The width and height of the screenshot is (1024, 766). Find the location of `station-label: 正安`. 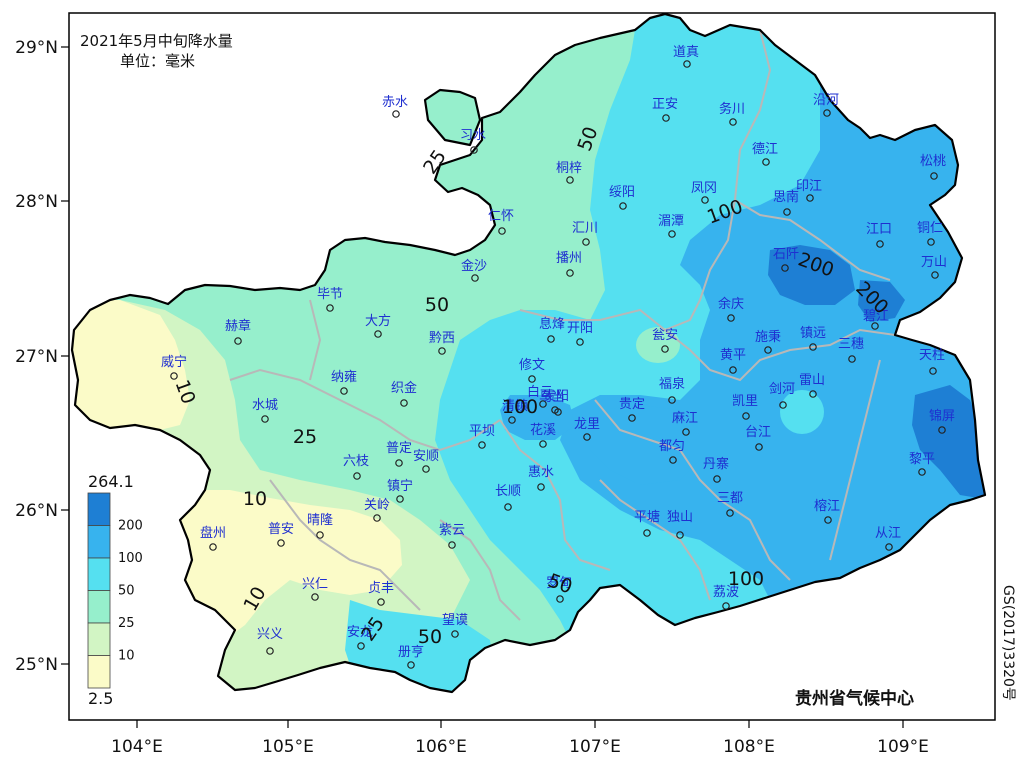

station-label: 正安 is located at coordinates (665, 104).